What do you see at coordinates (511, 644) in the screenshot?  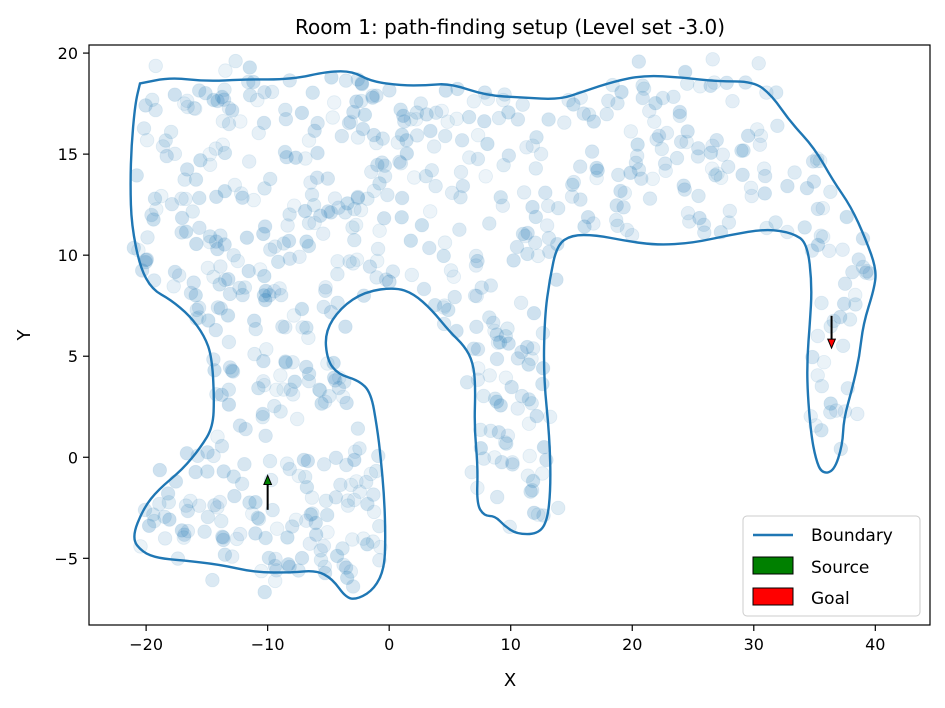 I see `x-tick-label: 10` at bounding box center [511, 644].